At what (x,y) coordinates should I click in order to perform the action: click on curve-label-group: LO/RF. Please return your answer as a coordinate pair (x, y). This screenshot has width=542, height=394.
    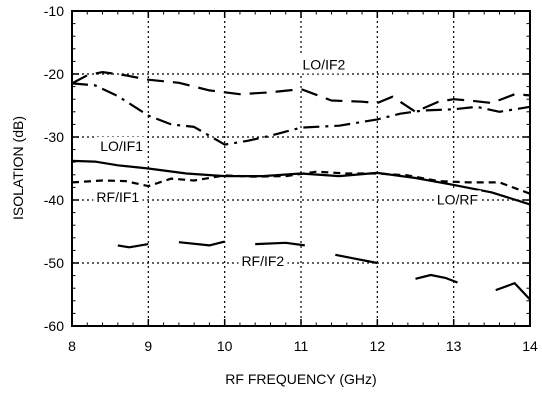
    Looking at the image, I should click on (457, 199).